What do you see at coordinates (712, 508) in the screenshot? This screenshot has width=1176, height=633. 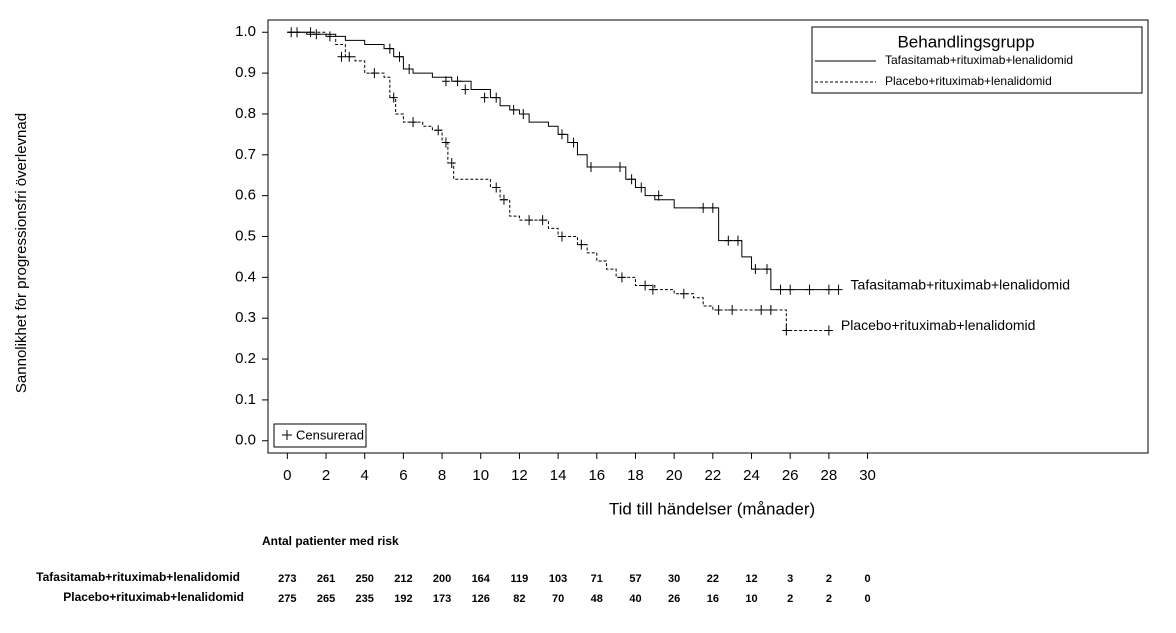 I see `x-axis-label: Tid till händelser (månader)` at bounding box center [712, 508].